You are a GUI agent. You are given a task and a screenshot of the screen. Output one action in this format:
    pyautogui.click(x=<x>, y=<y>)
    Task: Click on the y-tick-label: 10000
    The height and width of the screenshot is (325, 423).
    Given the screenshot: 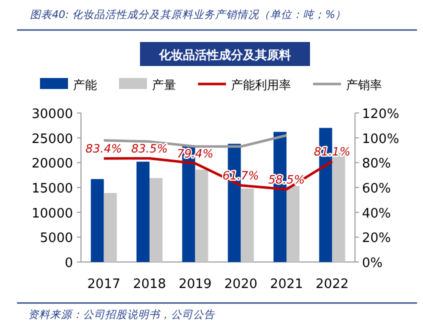 What is the action you would take?
    pyautogui.click(x=52, y=214)
    